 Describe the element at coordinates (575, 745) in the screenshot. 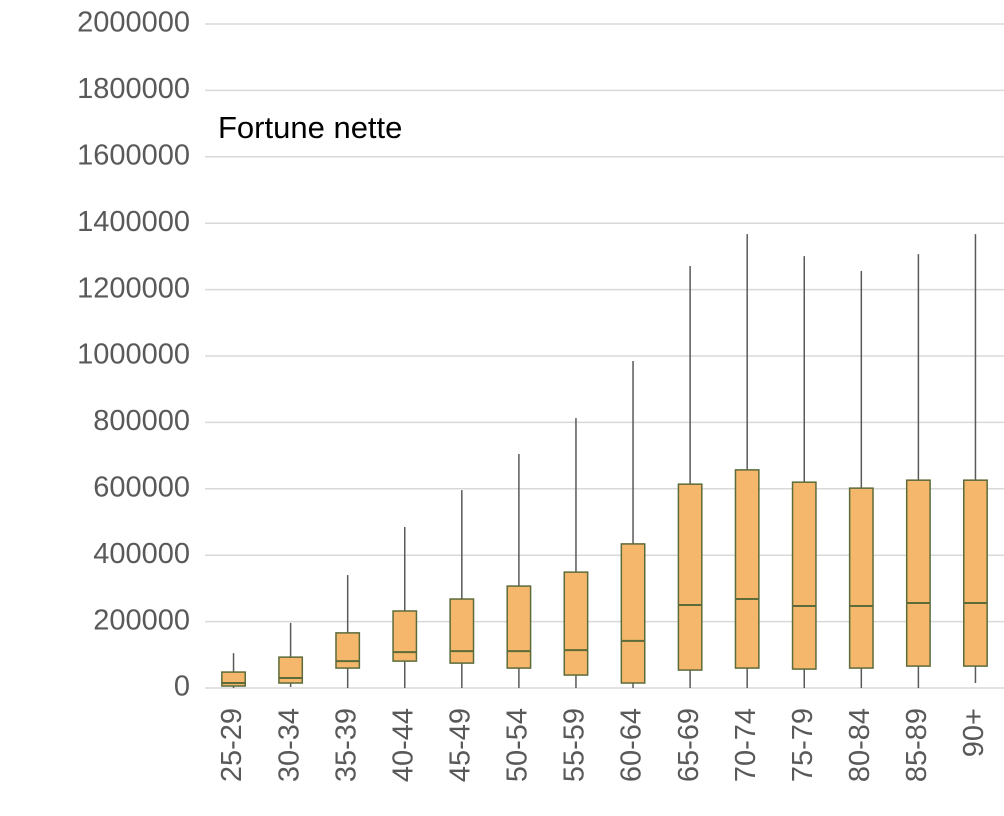

I see `x-tick-label: 55-59` at that location.